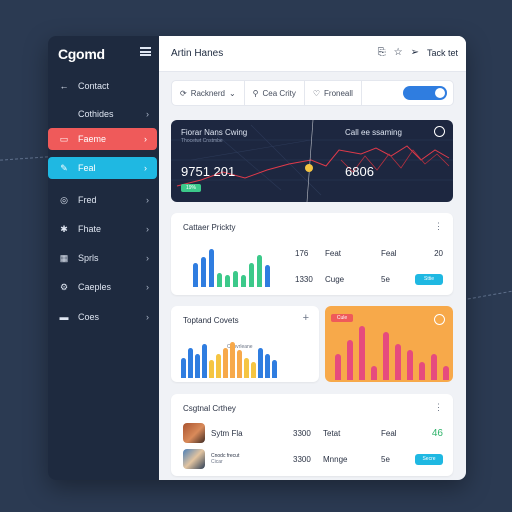 The width and height of the screenshot is (512, 512). Describe the element at coordinates (81, 54) in the screenshot. I see `app-logo: Cgomd` at that location.